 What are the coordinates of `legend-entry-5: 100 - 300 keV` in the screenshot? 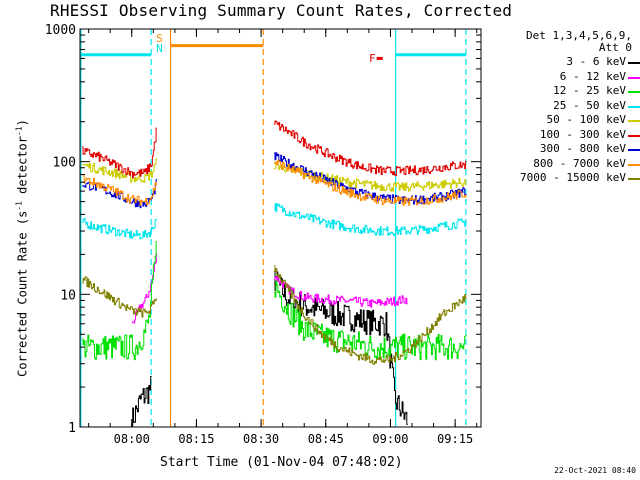 It's located at (582, 134).